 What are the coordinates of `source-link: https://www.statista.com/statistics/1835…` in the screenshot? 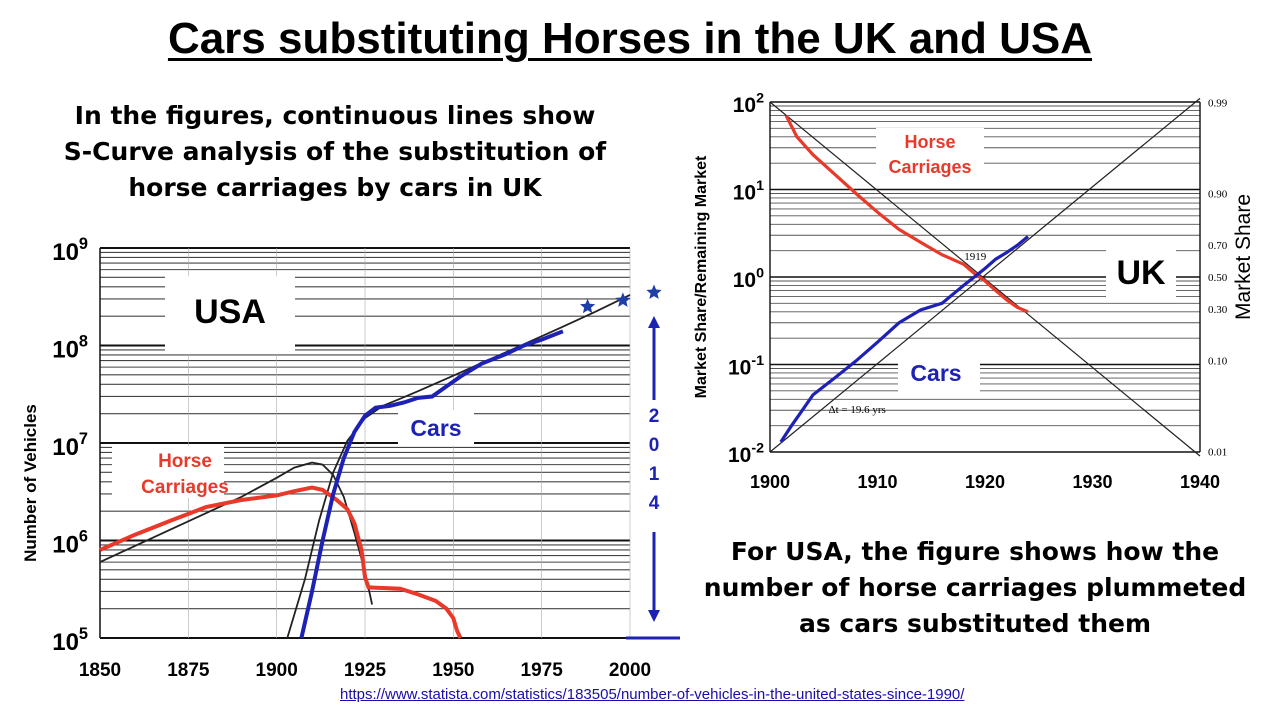 It's located at (652, 694).